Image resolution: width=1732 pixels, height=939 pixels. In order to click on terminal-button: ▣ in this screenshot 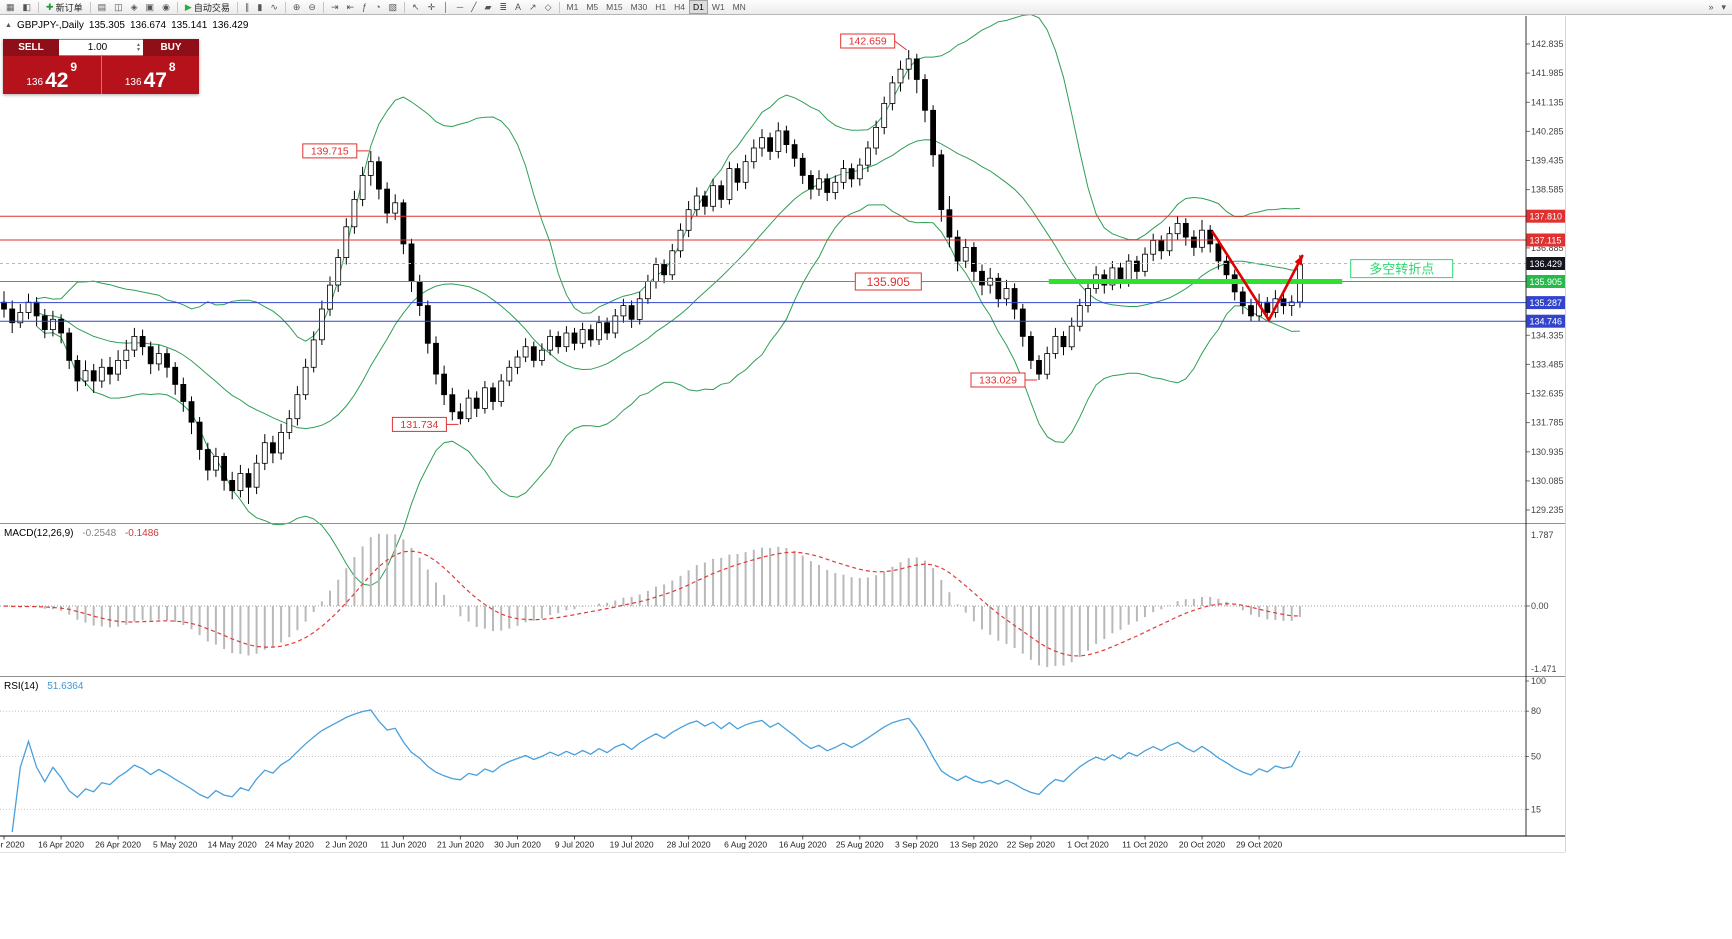, I will do `click(150, 7)`.